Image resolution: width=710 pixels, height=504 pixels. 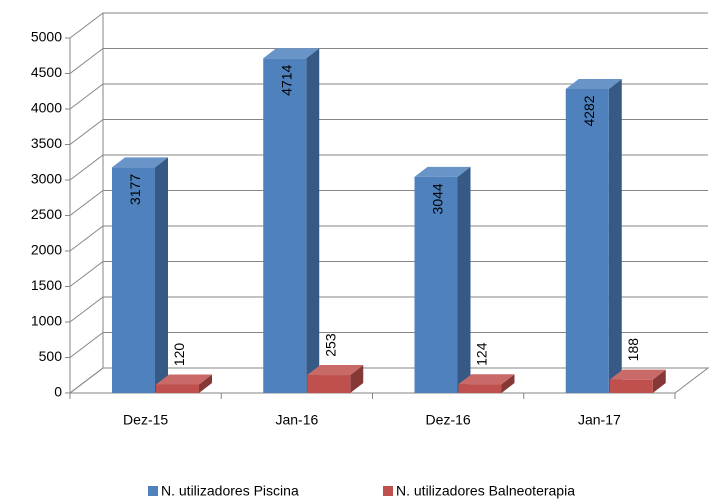 What do you see at coordinates (135, 189) in the screenshot?
I see `data-label: 3177` at bounding box center [135, 189].